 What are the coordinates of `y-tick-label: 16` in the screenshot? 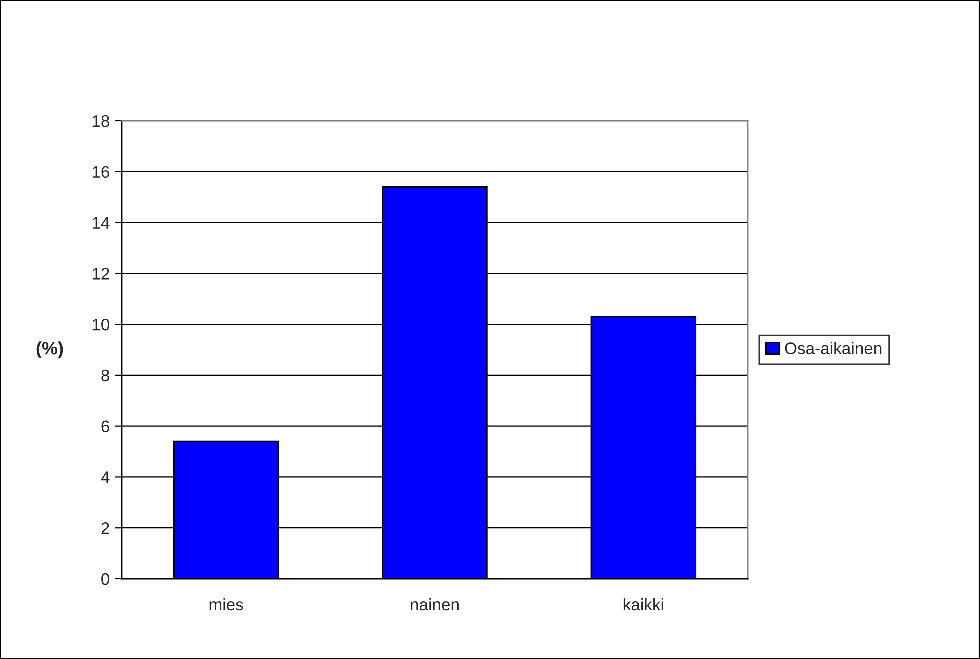 It's located at (101, 172).